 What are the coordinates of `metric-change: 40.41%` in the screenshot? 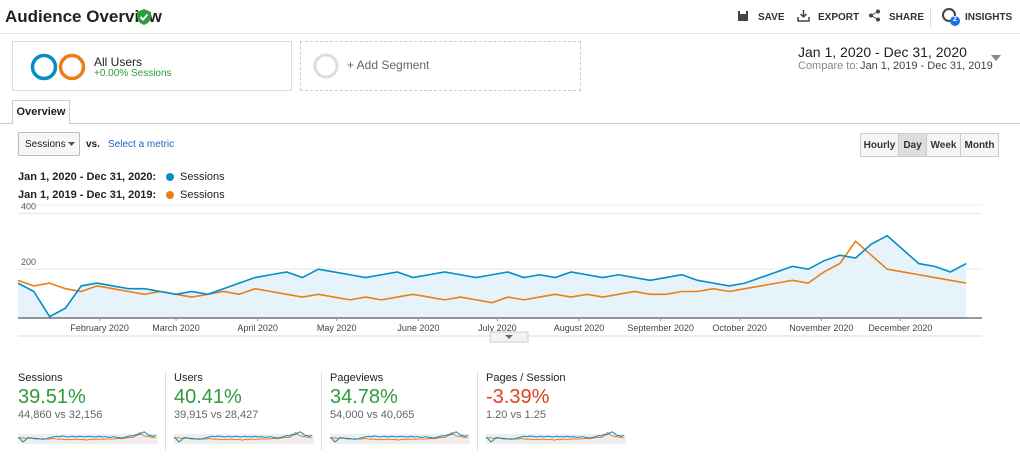 It's located at (208, 397).